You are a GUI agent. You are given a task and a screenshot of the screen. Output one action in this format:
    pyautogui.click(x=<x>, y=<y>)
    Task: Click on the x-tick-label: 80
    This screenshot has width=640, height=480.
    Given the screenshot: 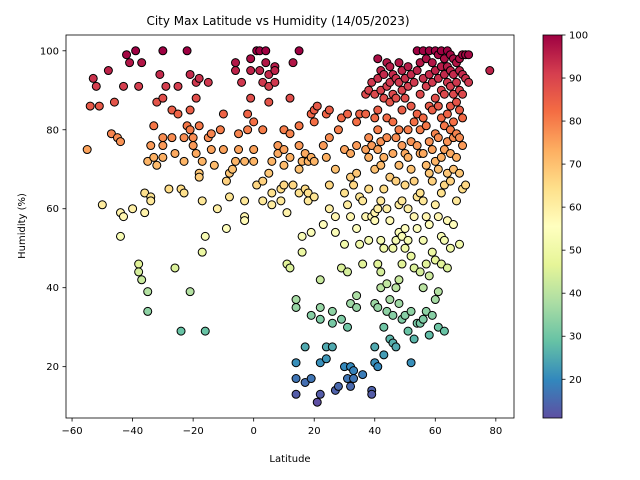 What is the action you would take?
    pyautogui.click(x=495, y=431)
    